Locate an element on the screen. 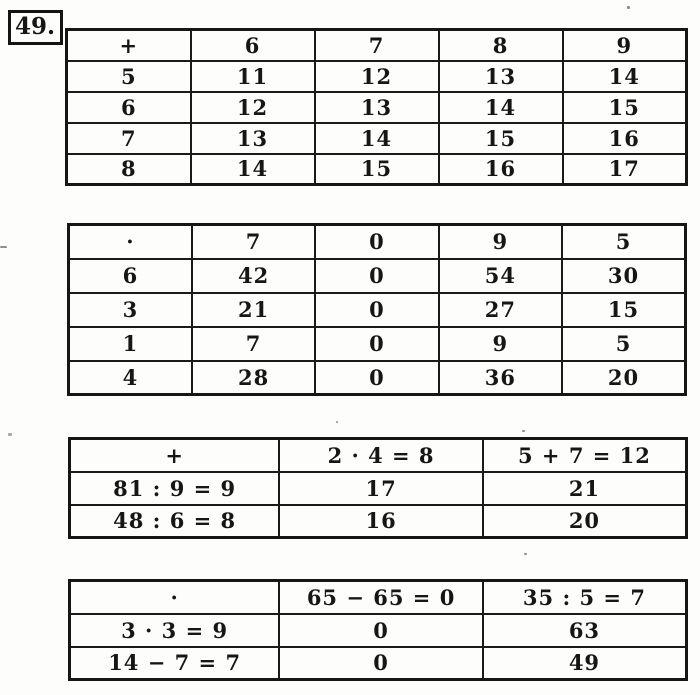  table-row: 14 − 7 = 7 0 49 is located at coordinates (378, 663).